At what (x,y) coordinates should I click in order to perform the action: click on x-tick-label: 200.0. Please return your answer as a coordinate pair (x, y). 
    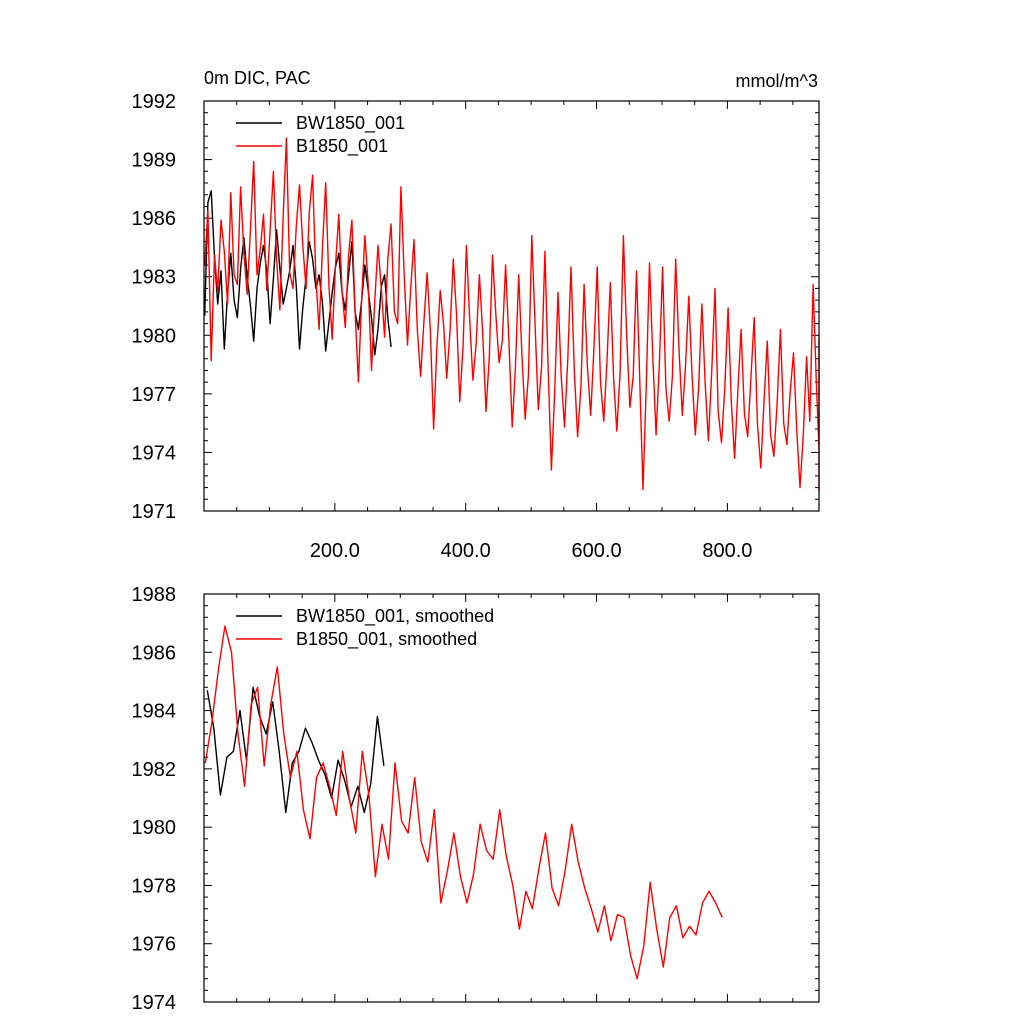
    Looking at the image, I should click on (335, 551).